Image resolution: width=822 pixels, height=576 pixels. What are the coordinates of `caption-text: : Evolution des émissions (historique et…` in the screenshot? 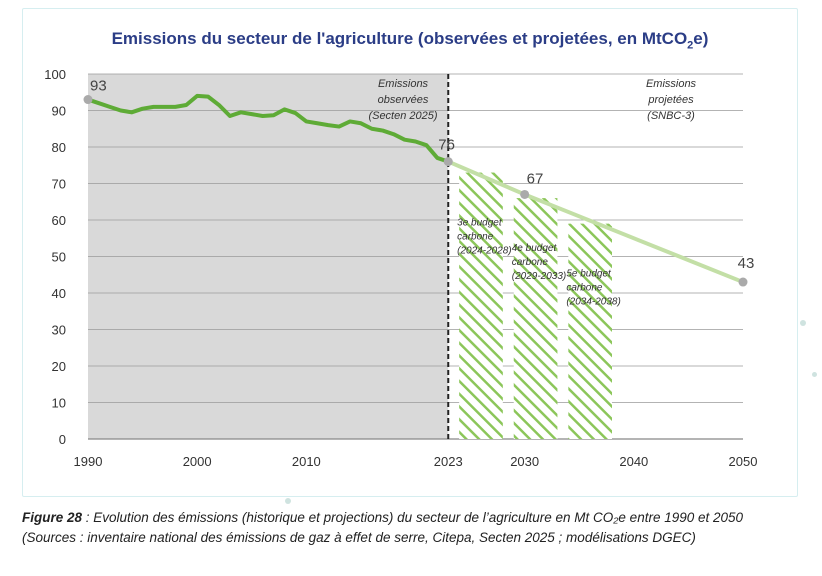 It's located at (383, 527).